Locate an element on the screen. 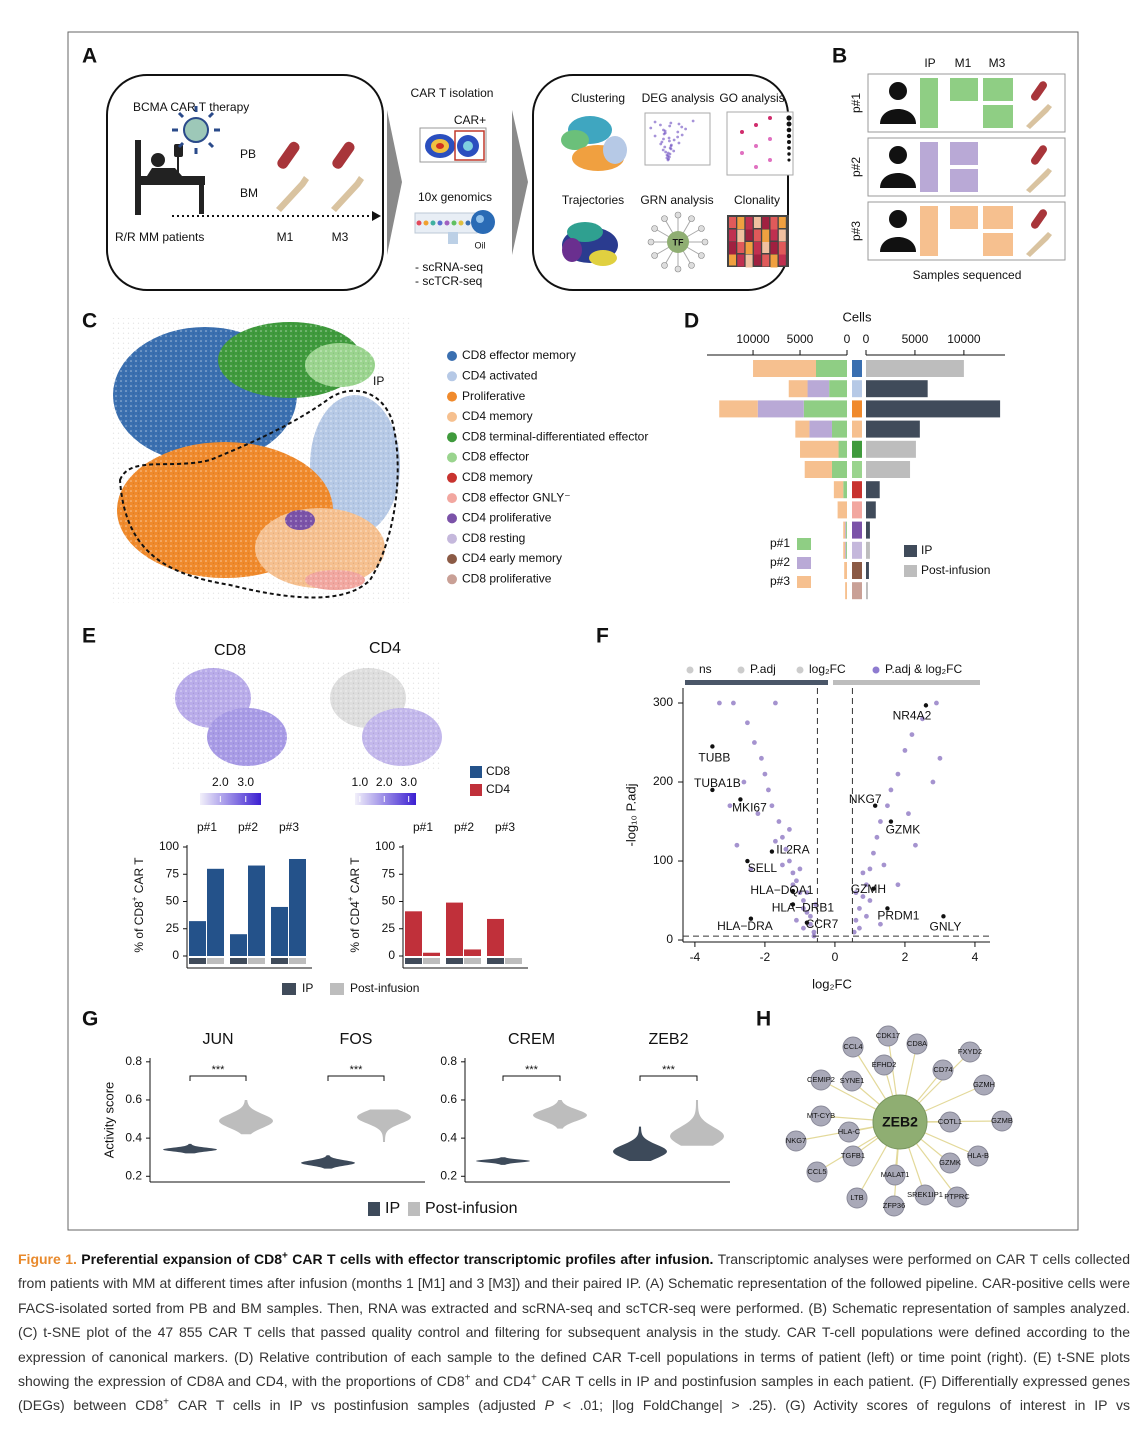 This screenshot has height=1432, width=1148. node-label: FXYD2 is located at coordinates (970, 1051).